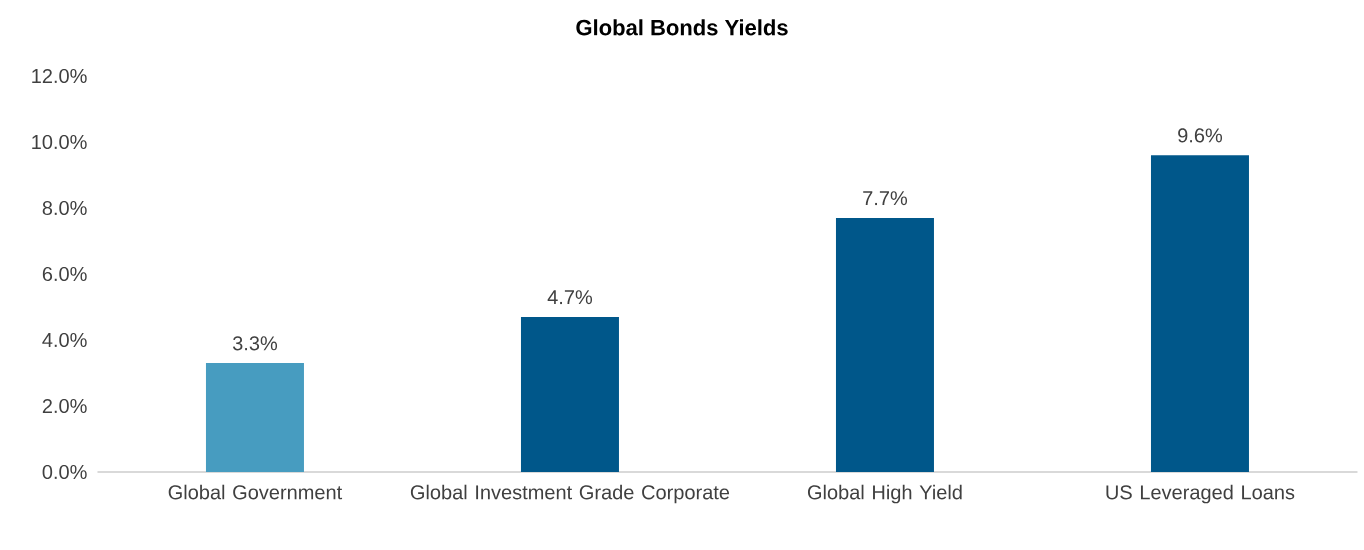  What do you see at coordinates (1200, 135) in the screenshot?
I see `data-label: 9.6%` at bounding box center [1200, 135].